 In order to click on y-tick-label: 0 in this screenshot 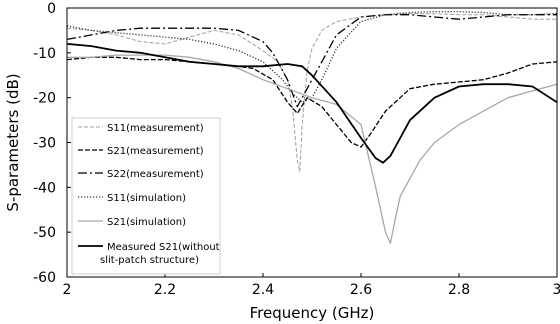, I will do `click(51, 9)`.